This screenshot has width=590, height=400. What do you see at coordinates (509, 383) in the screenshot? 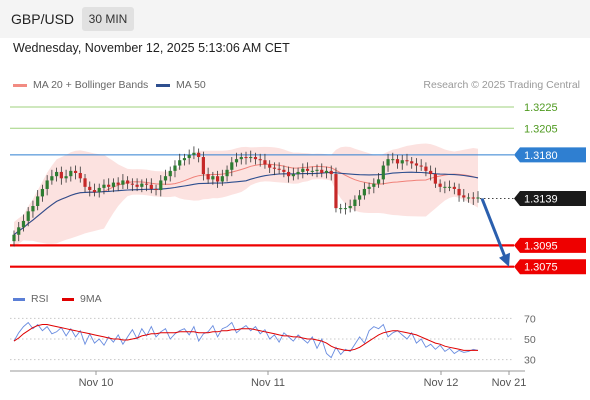
I see `x-axis-tick-label: Nov 21` at bounding box center [509, 383].